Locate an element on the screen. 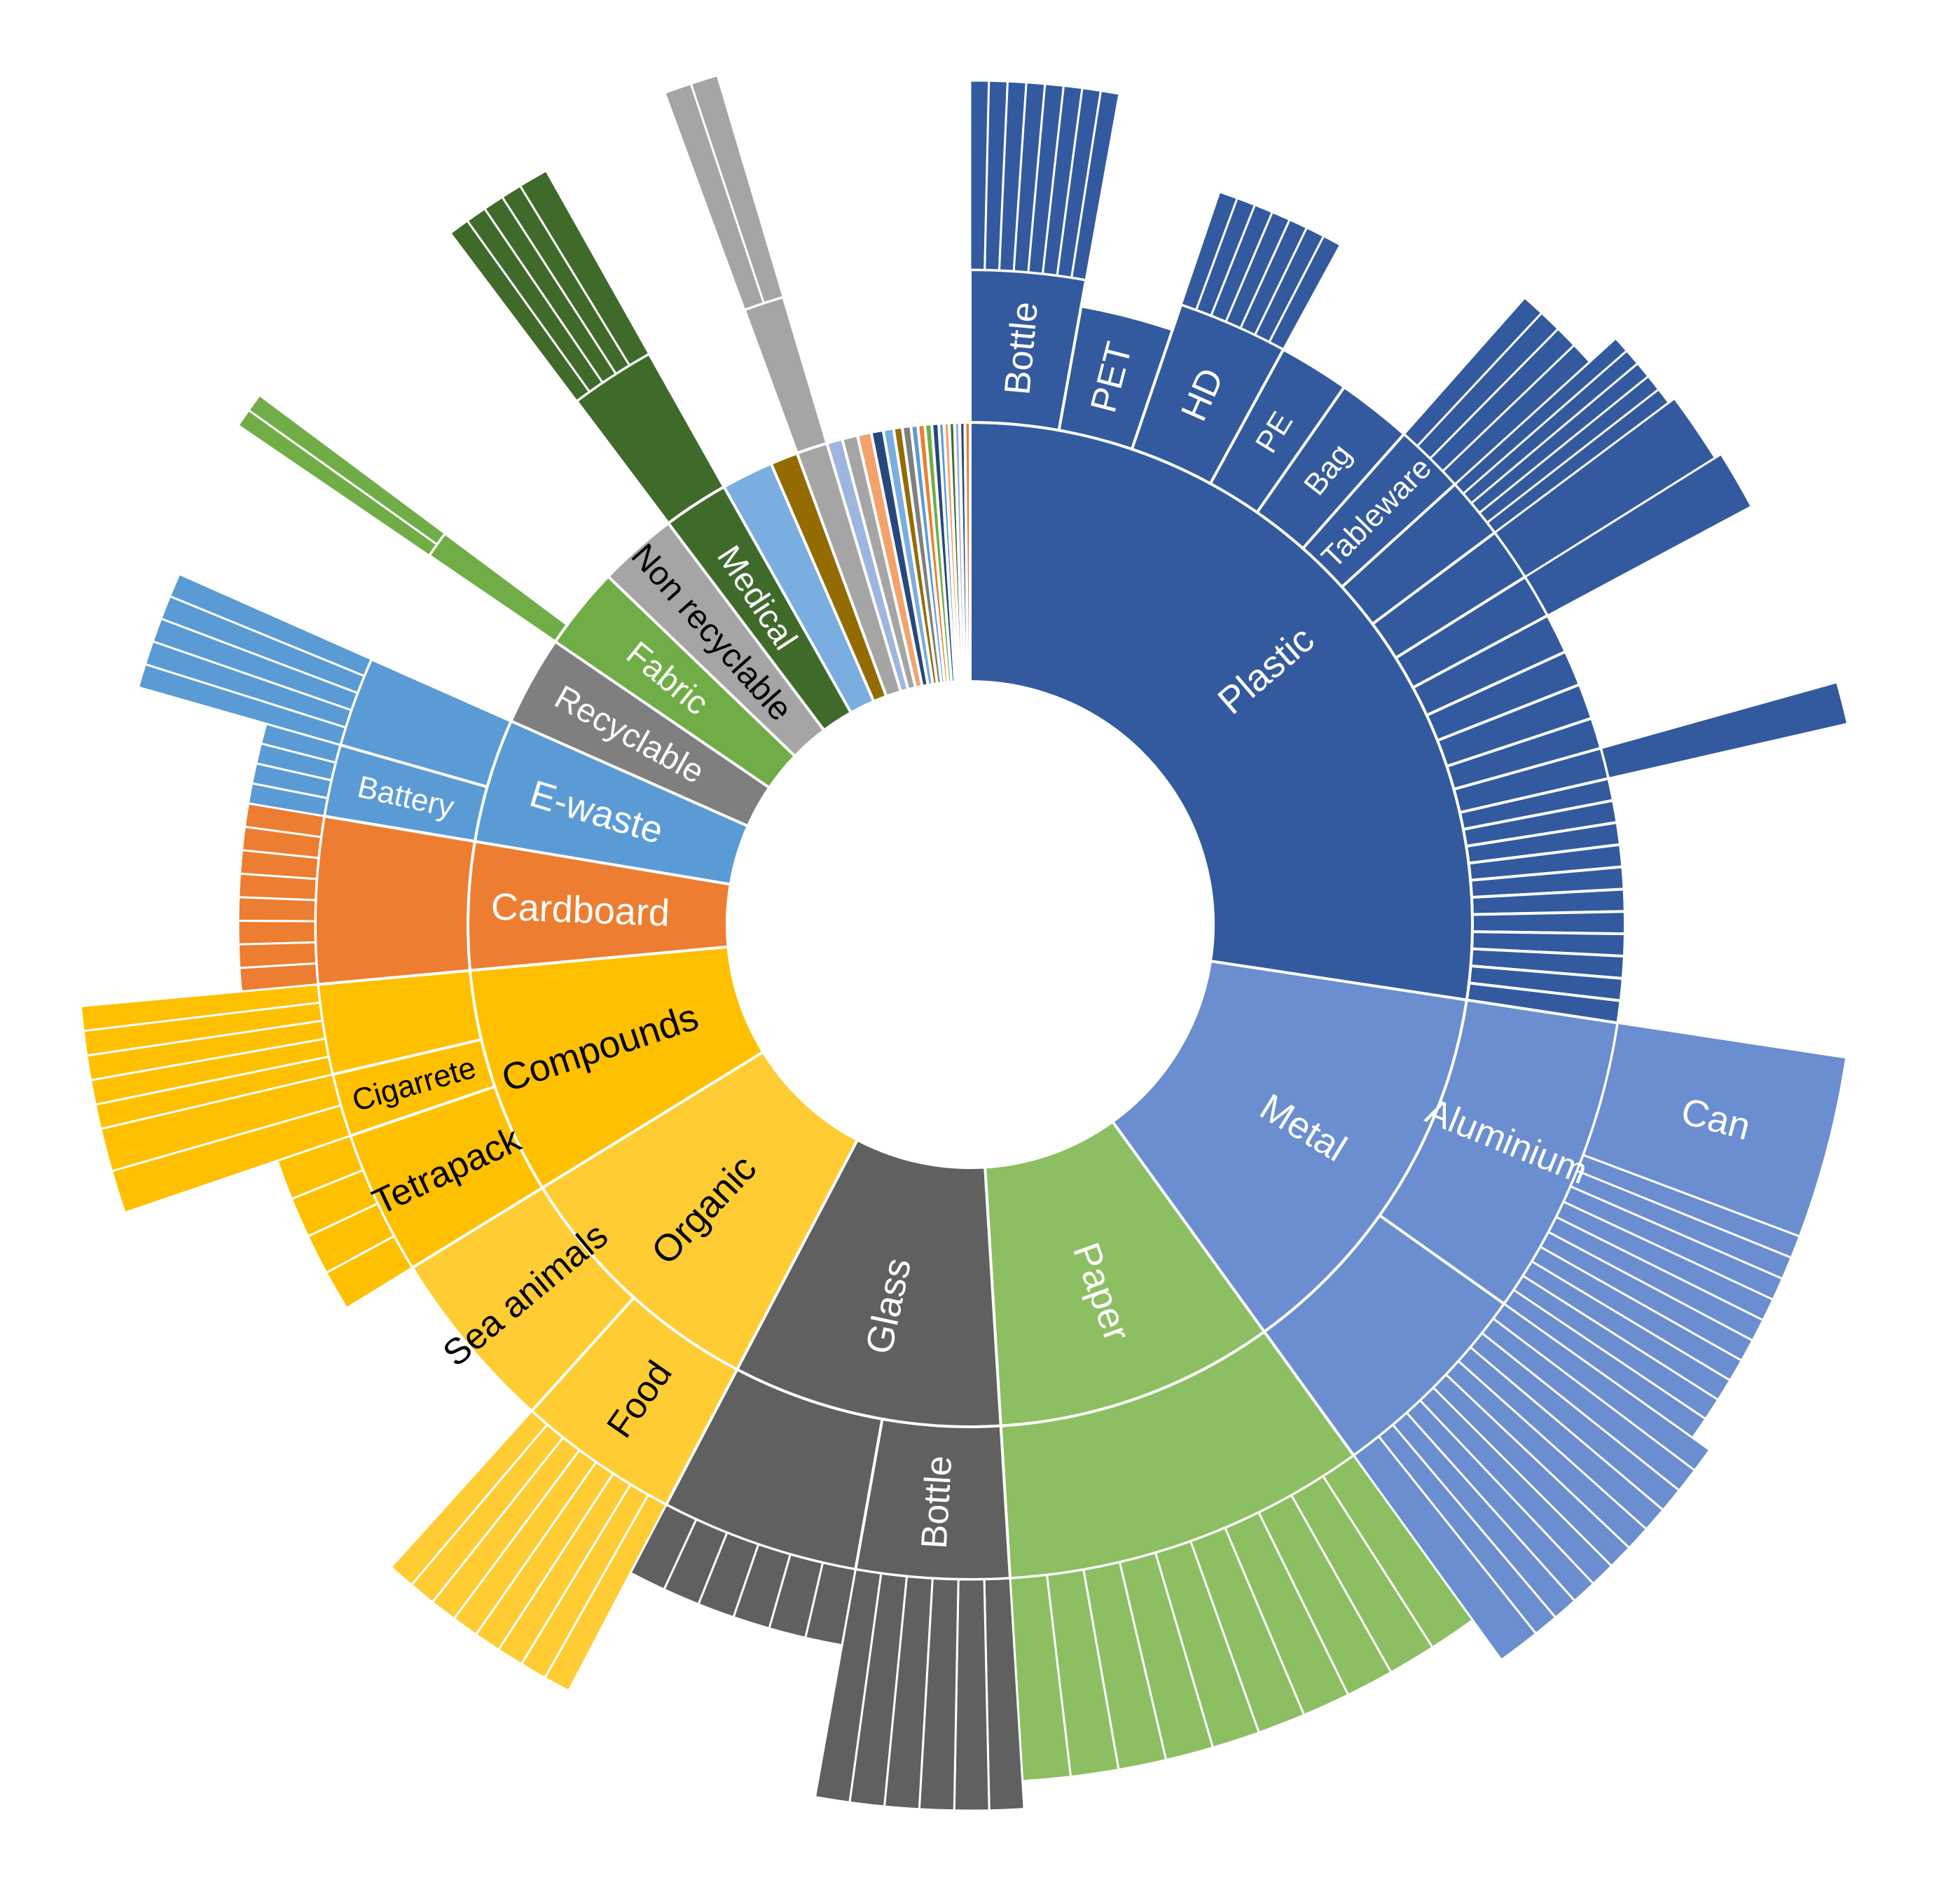 The height and width of the screenshot is (1880, 1960). category-label-cardboard: Cardboard is located at coordinates (580, 909).